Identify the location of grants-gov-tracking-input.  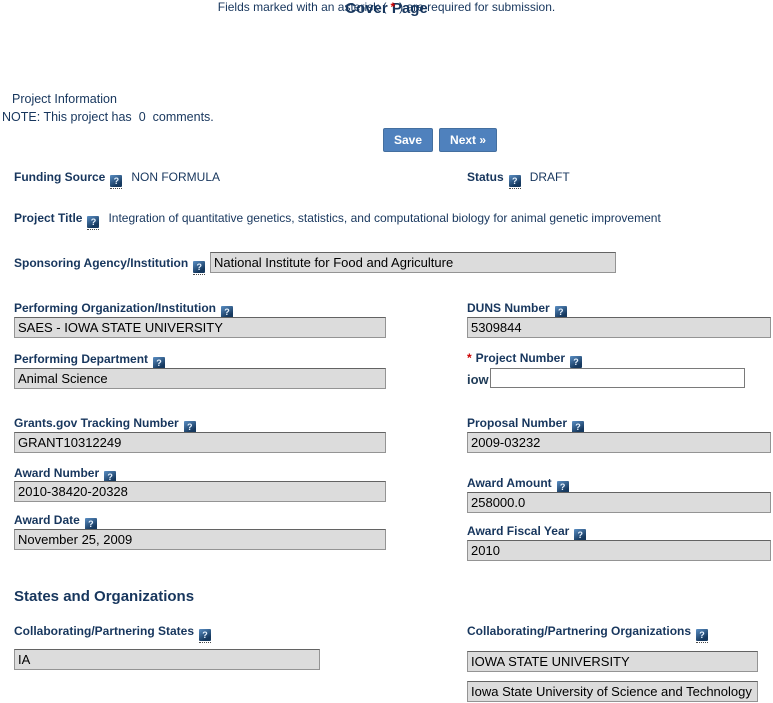
(200, 442).